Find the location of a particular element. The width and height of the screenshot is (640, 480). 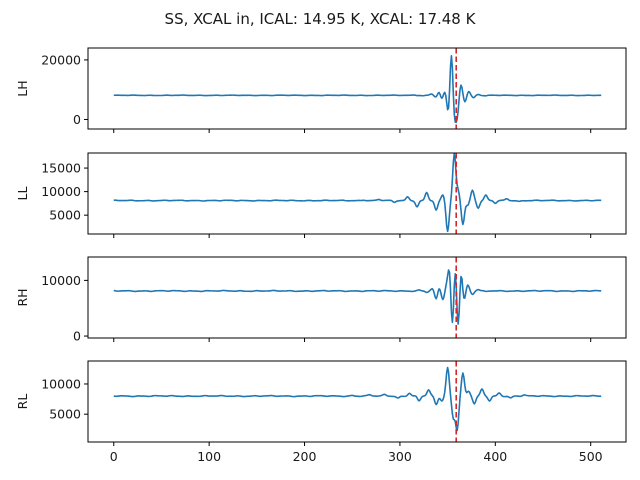

y-tick-label: 15000 is located at coordinates (61, 168).